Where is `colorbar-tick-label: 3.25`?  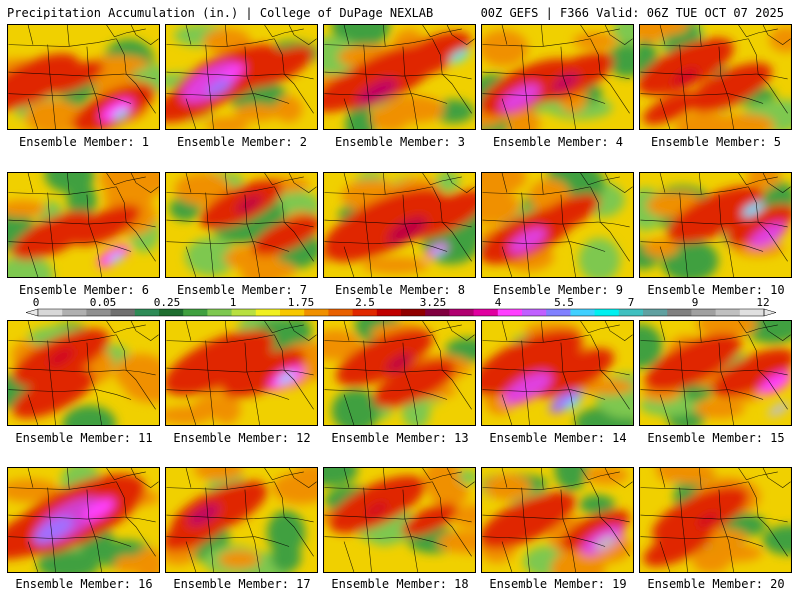
colorbar-tick-label: 3.25 is located at coordinates (433, 302).